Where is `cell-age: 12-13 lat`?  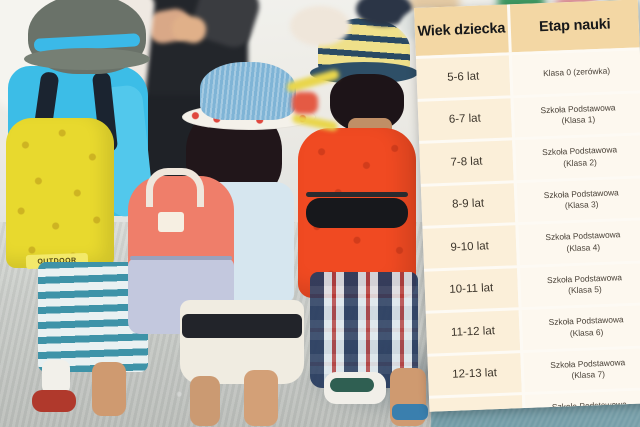 cell-age: 12-13 lat is located at coordinates (474, 374).